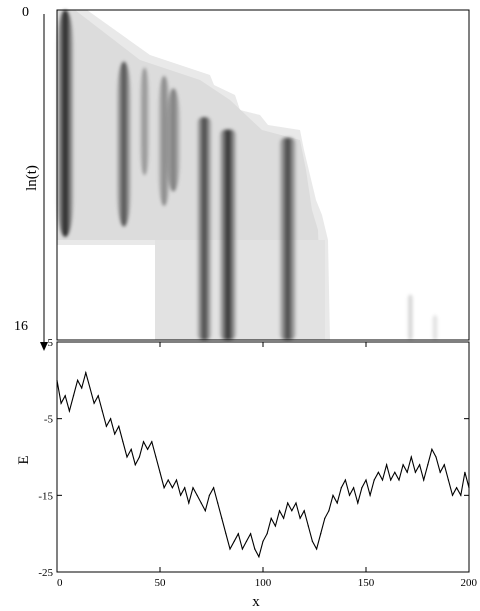 The image size is (480, 611). I want to click on y-axis-label: E, so click(24, 459).